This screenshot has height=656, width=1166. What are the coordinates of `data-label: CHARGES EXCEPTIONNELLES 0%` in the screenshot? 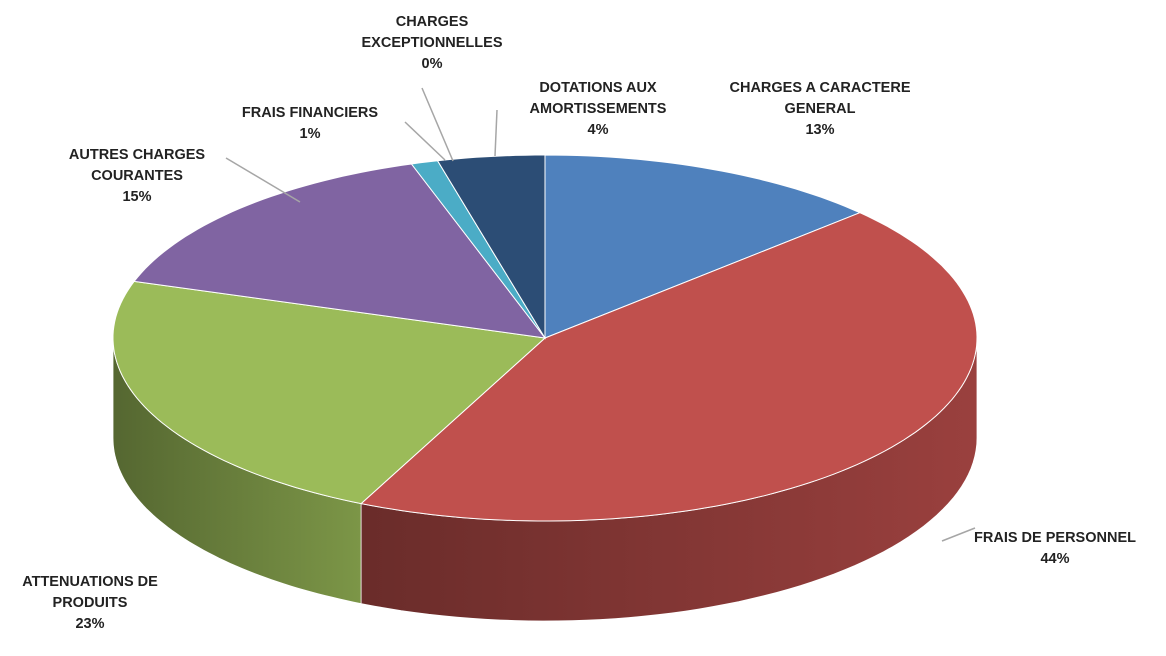 It's located at (432, 43).